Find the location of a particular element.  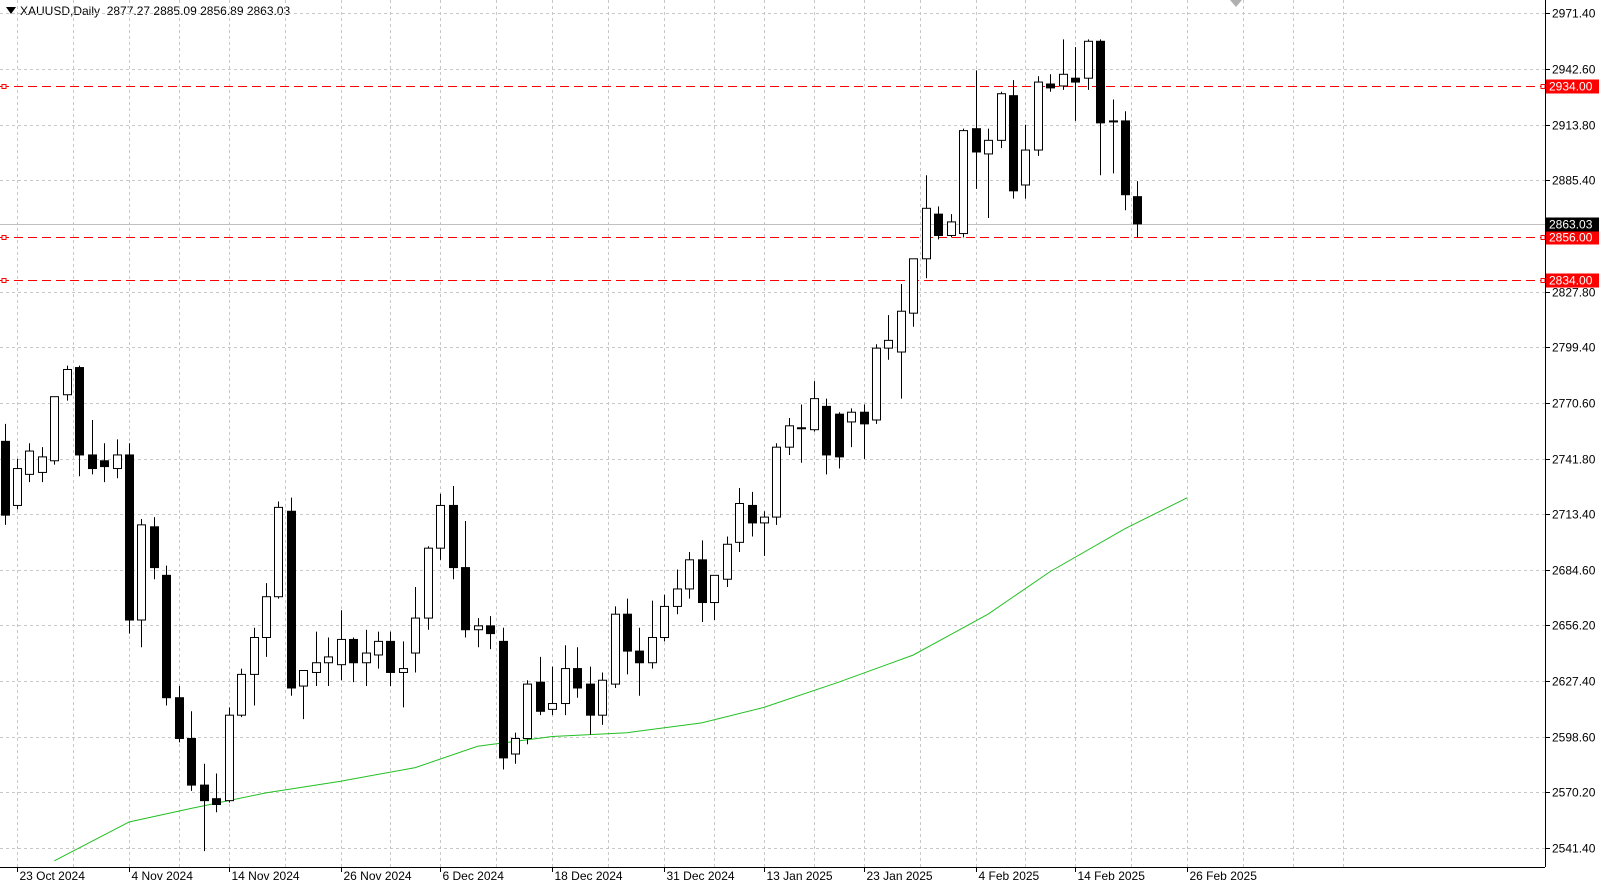

y-tick-label: 2971.40 is located at coordinates (1574, 14).